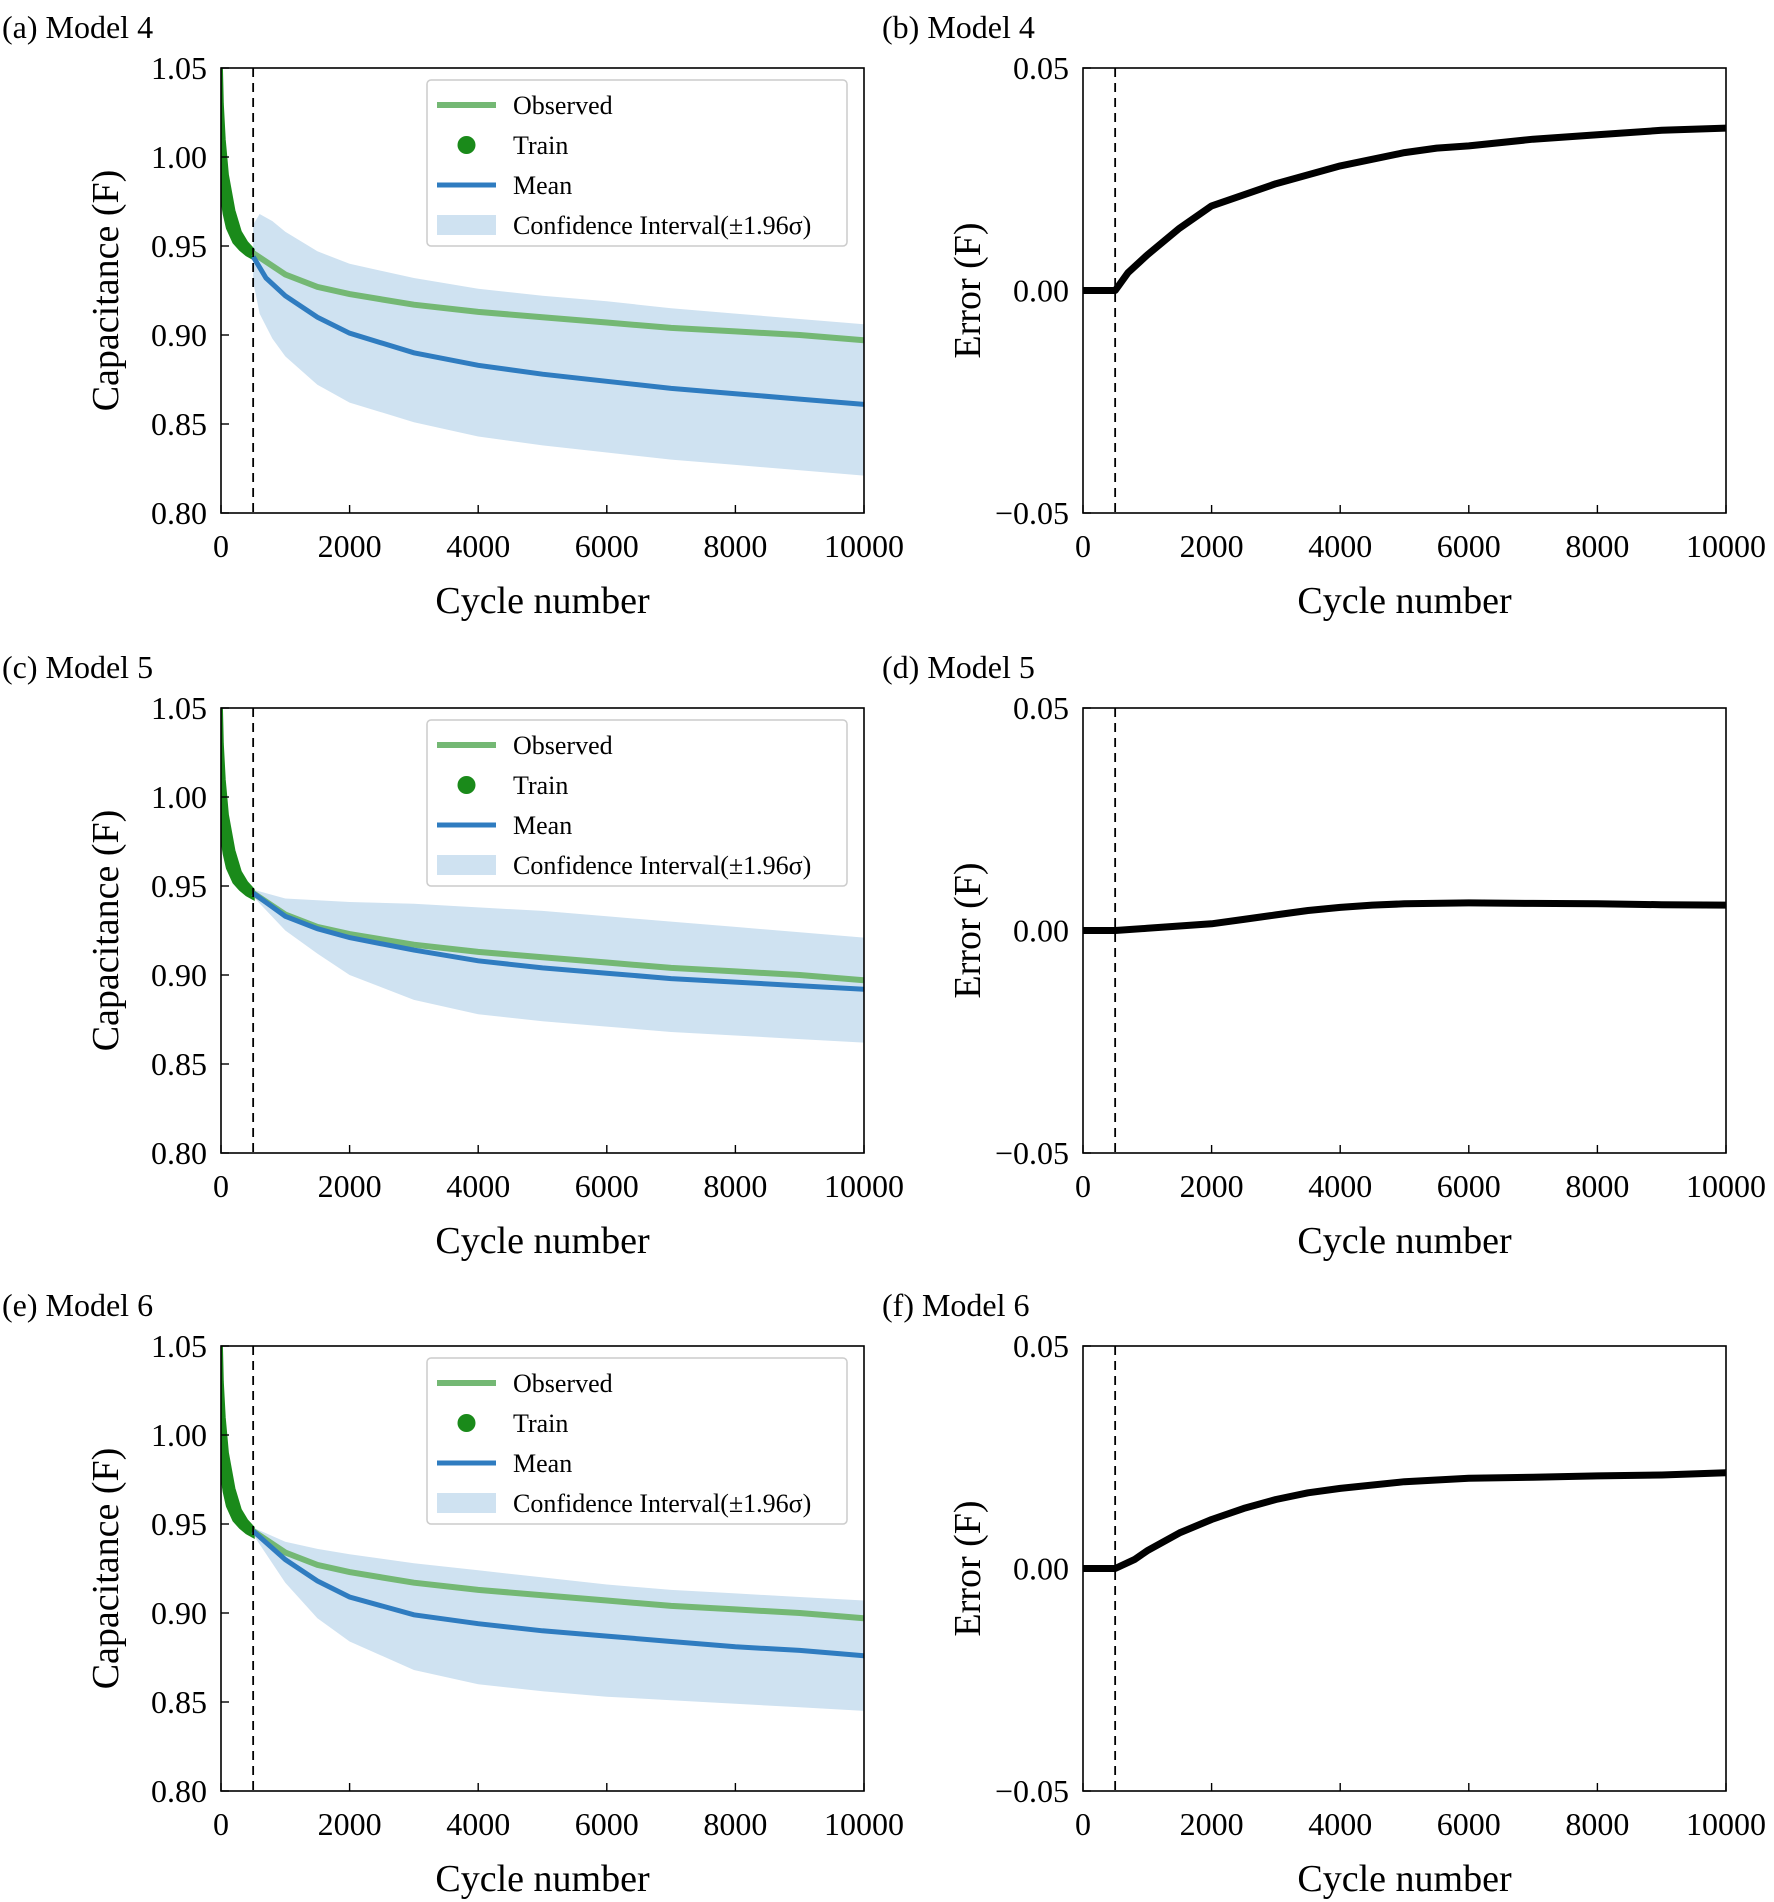 The height and width of the screenshot is (1902, 1774). Describe the element at coordinates (557, 297) in the screenshot. I see `observed-line` at that location.